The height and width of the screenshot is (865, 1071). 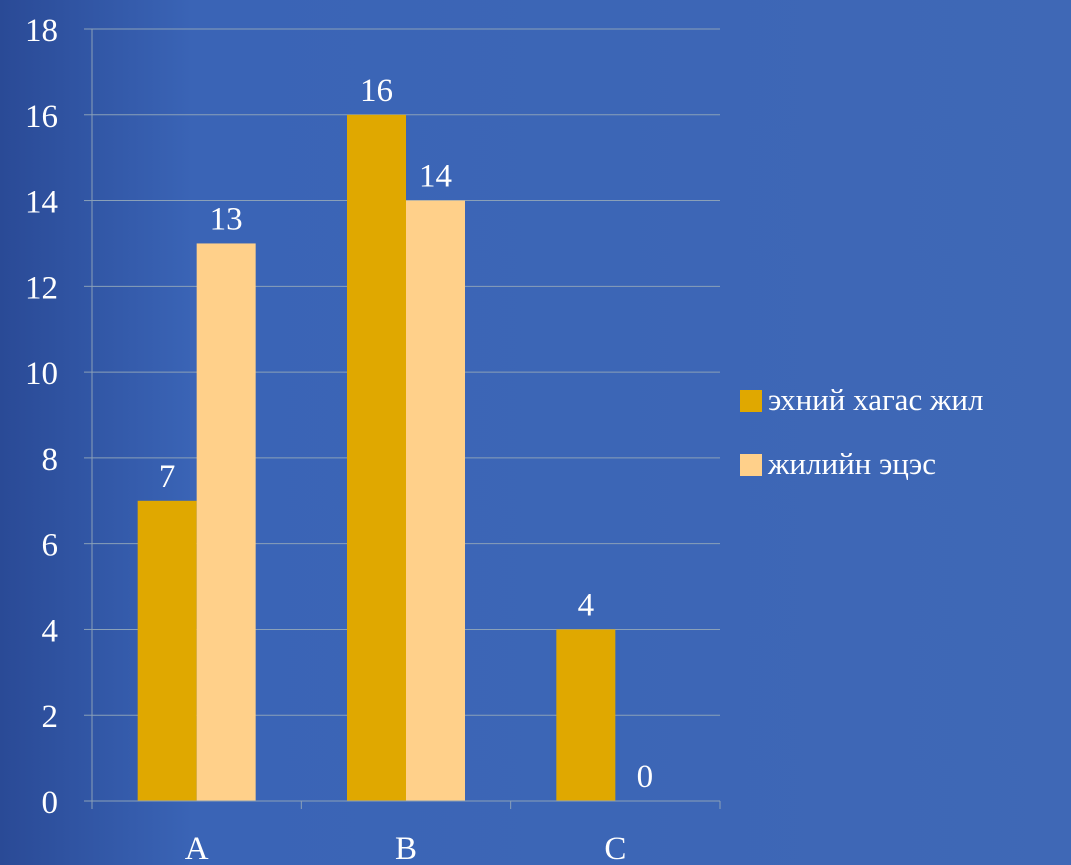 I want to click on legend-label: эхний хагас жил, so click(x=875, y=399).